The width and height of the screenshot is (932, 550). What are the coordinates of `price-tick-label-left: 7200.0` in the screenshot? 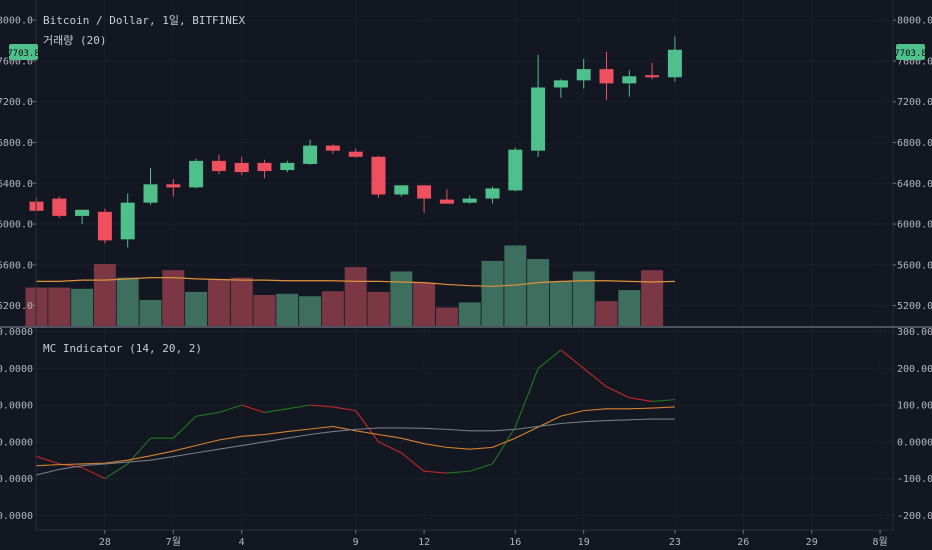 It's located at (16, 102).